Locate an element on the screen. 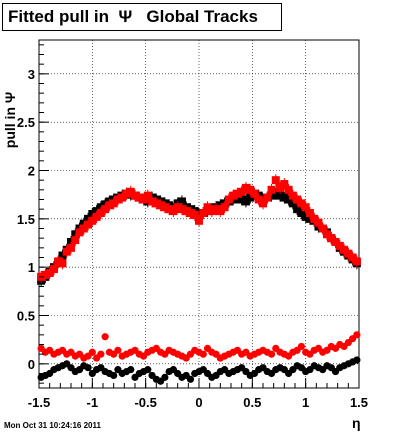 The width and height of the screenshot is (400, 433). x-tick-label: 0 is located at coordinates (198, 402).